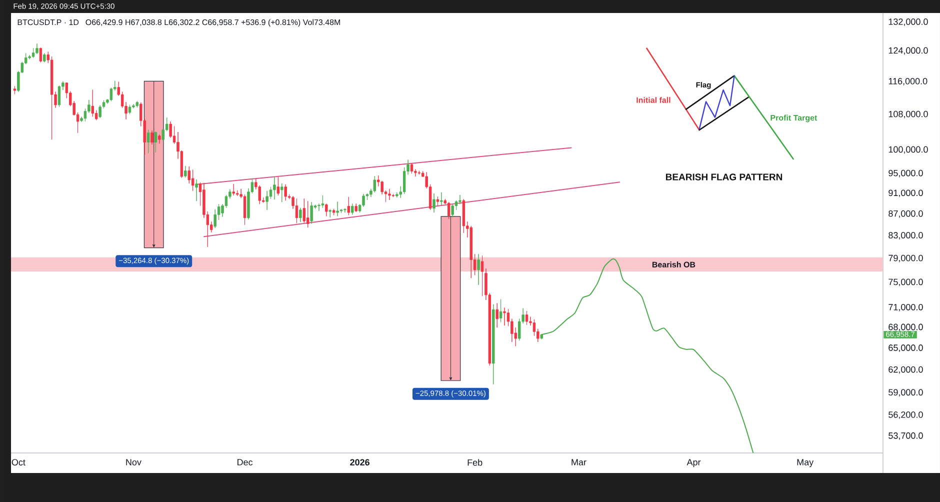 This screenshot has height=502, width=940. What do you see at coordinates (905, 236) in the screenshot?
I see `y-tick-label: 83,000.0` at bounding box center [905, 236].